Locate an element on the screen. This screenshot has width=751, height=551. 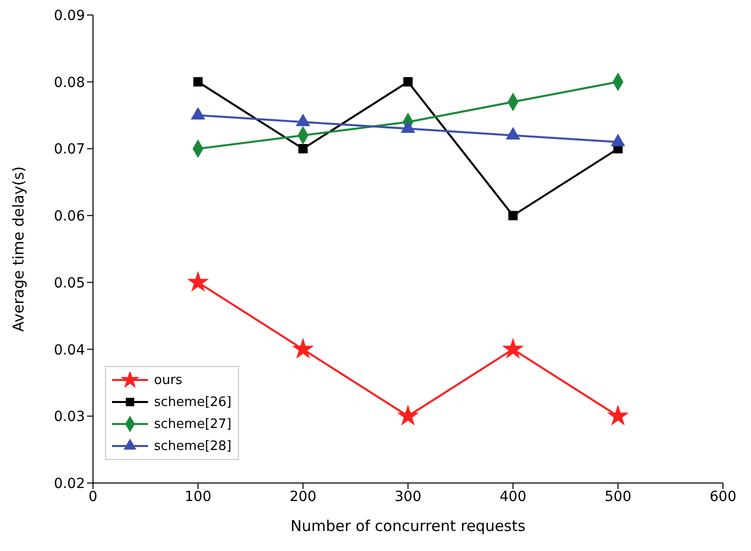
legend-label: scheme[27] is located at coordinates (193, 424).